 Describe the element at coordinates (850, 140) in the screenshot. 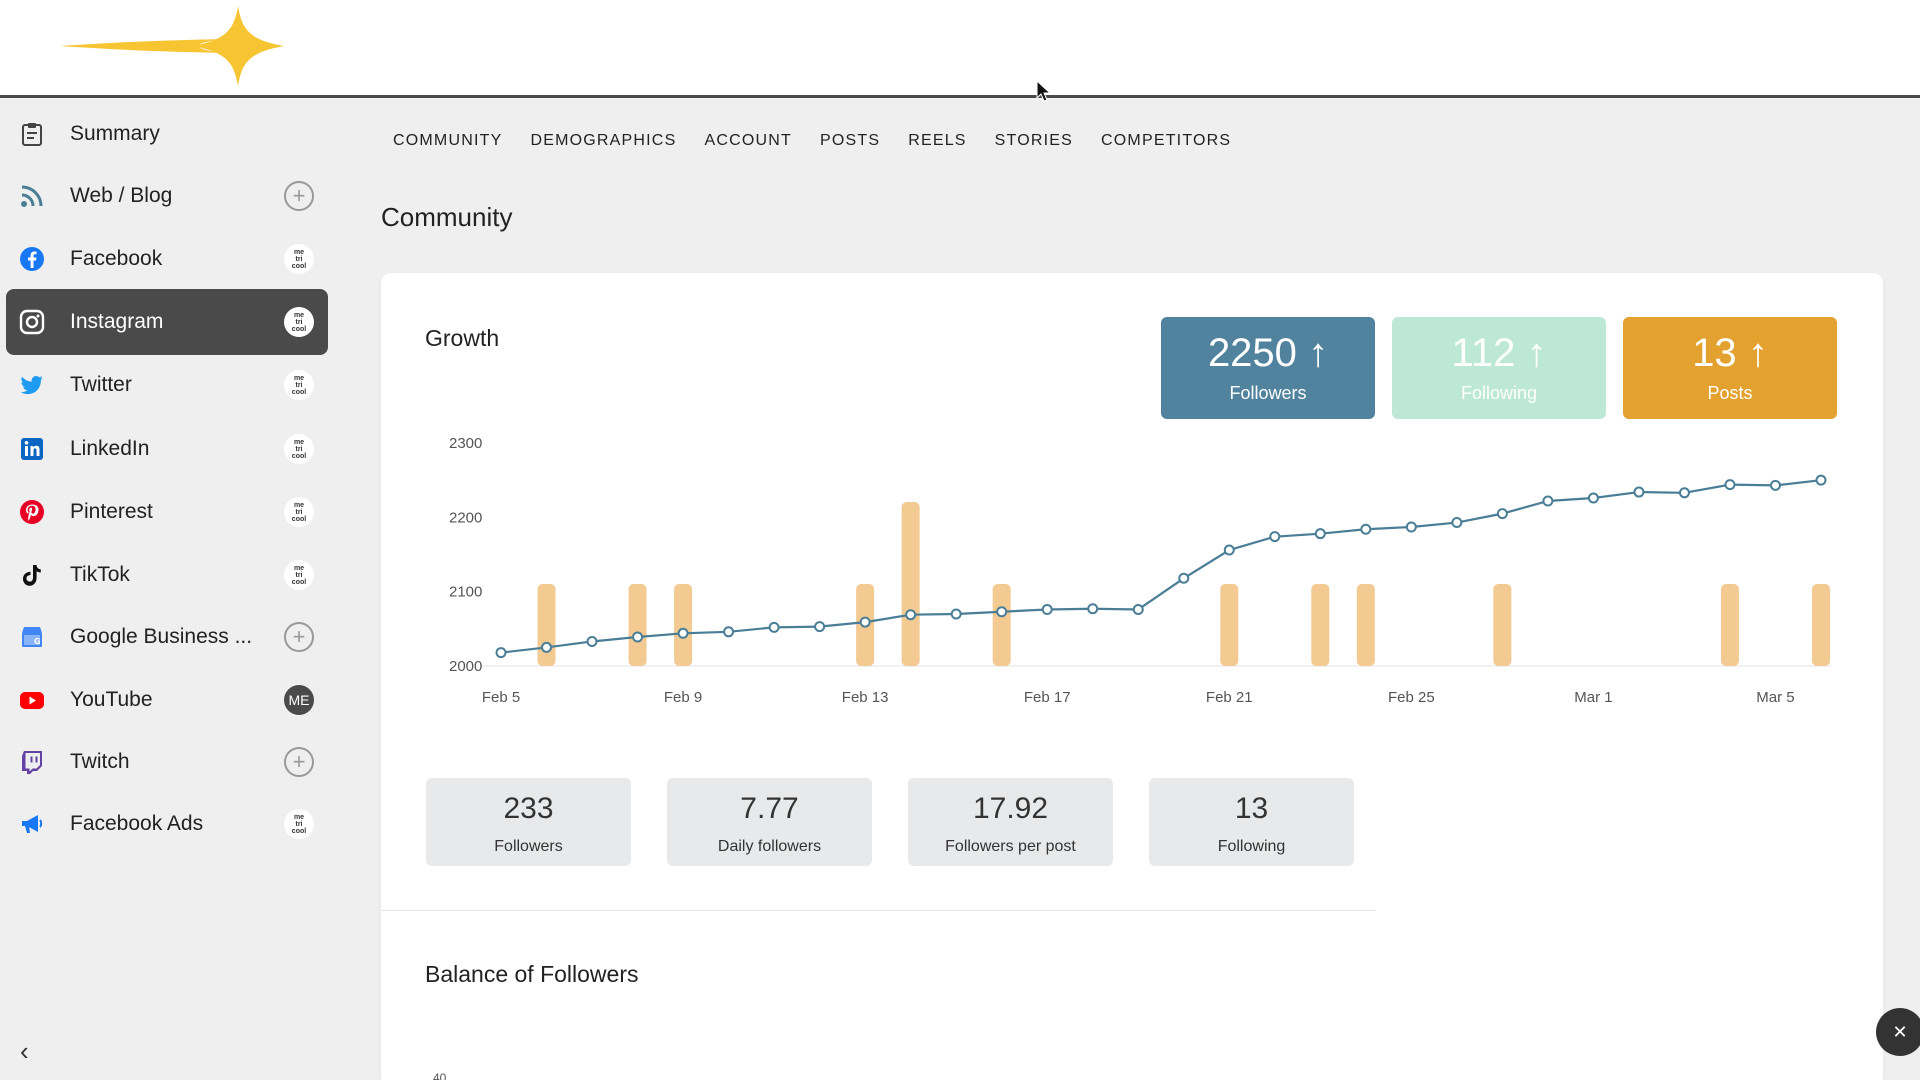

I see `tab-posts: POSTS` at that location.